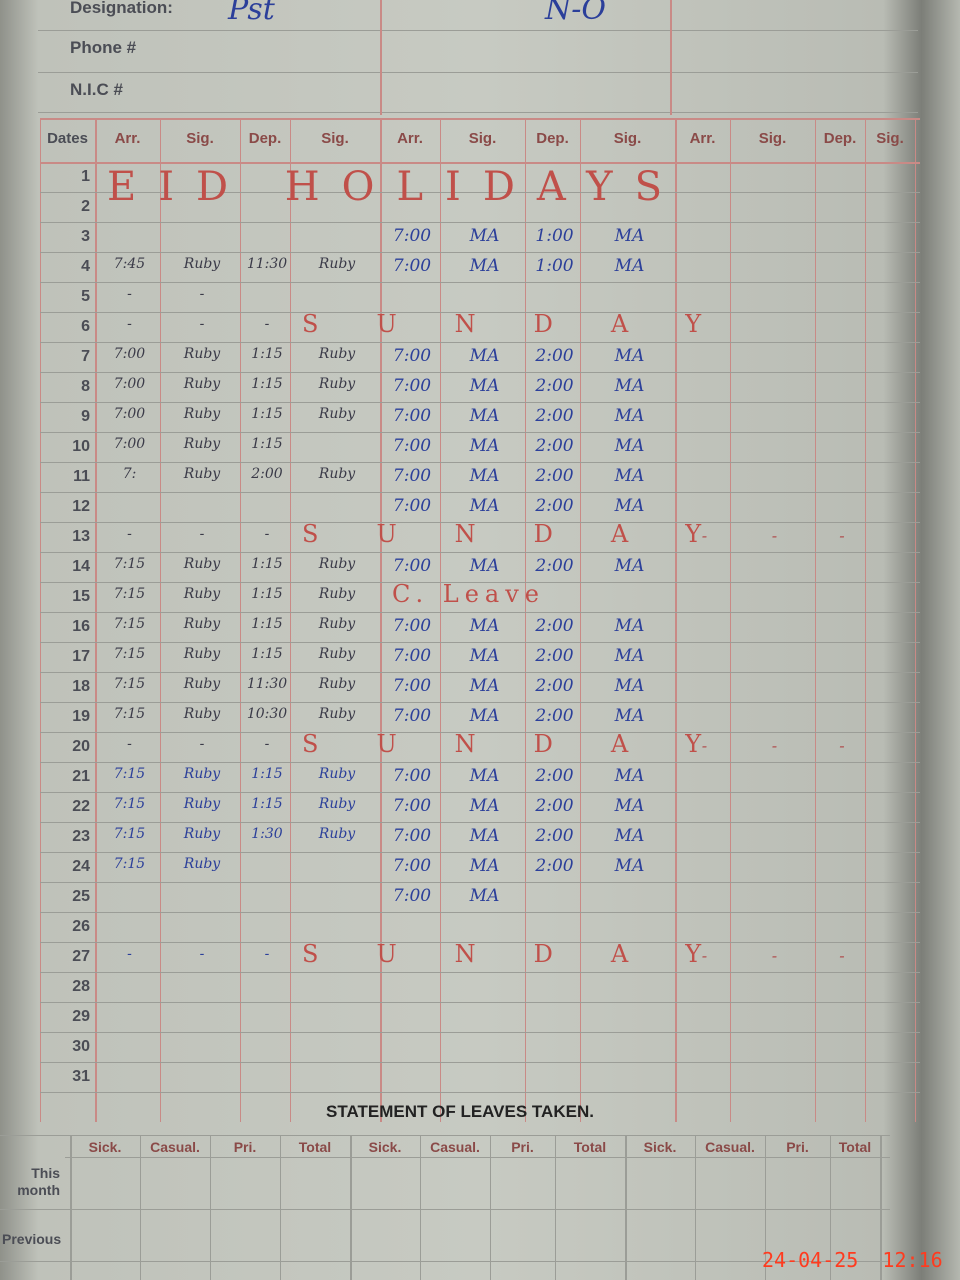  I want to click on statement-header: Pri., so click(797, 1147).